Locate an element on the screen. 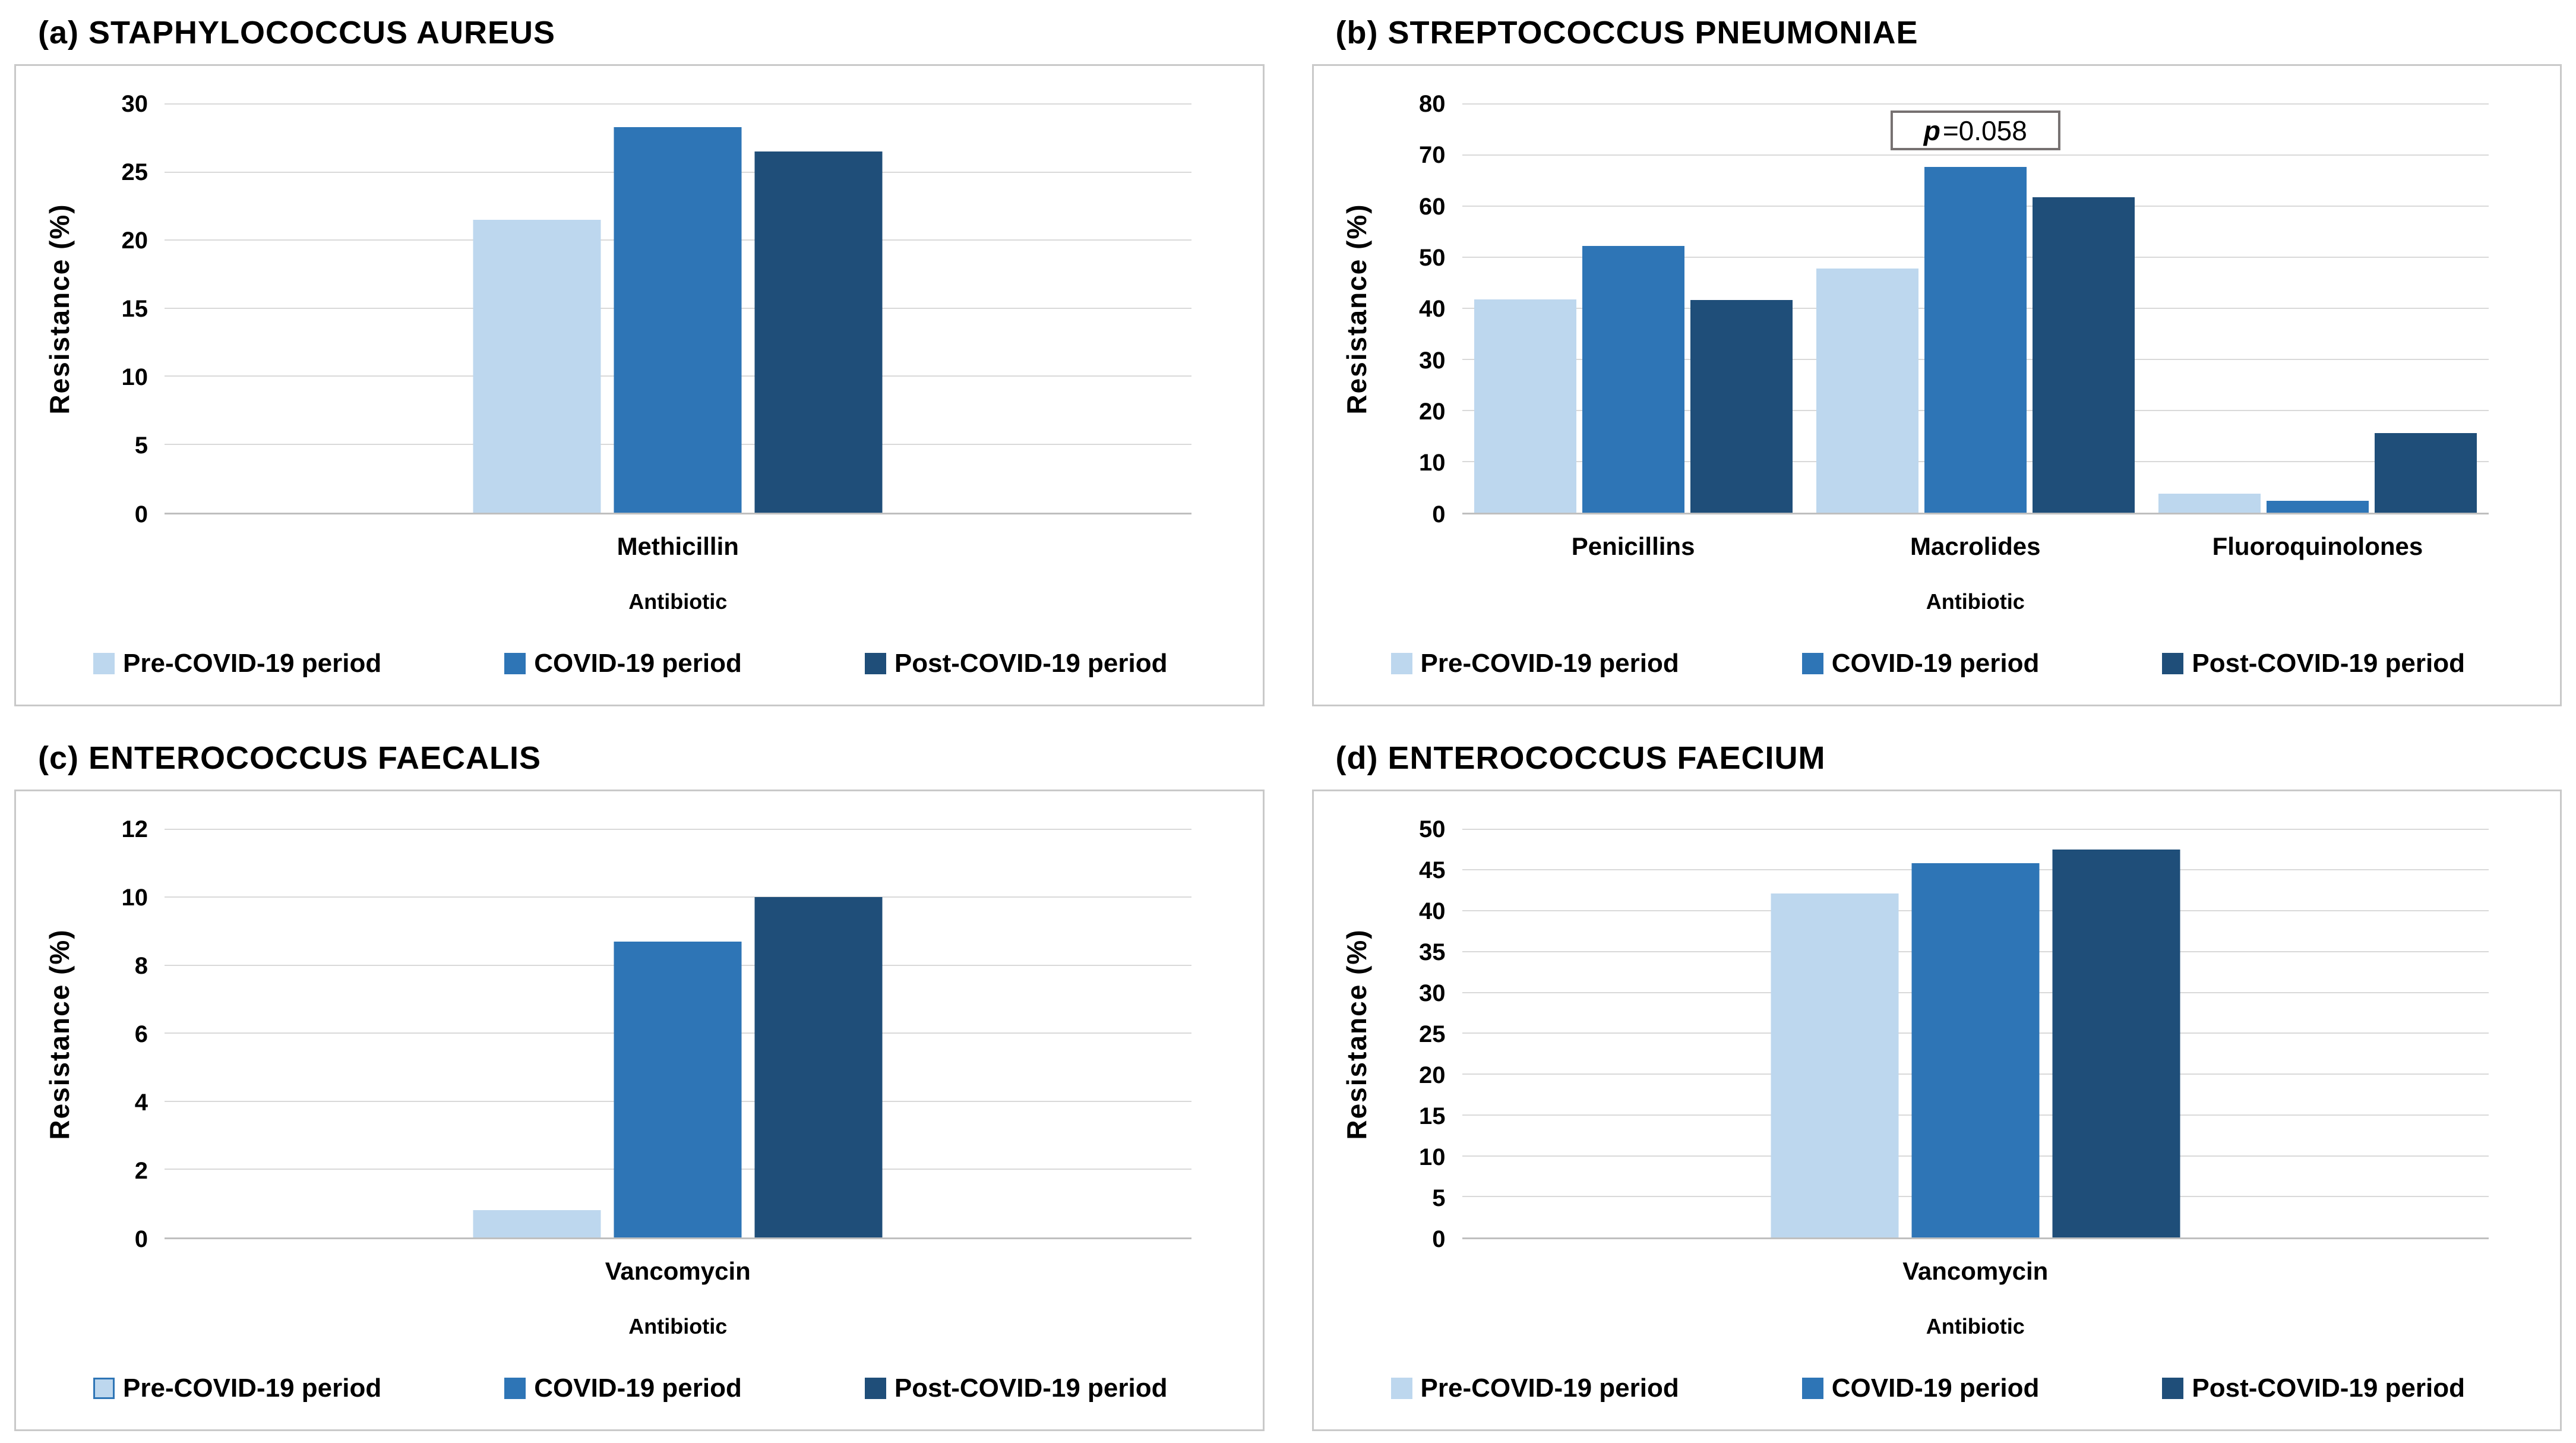 The width and height of the screenshot is (2576, 1443). plot-area-a is located at coordinates (678, 308).